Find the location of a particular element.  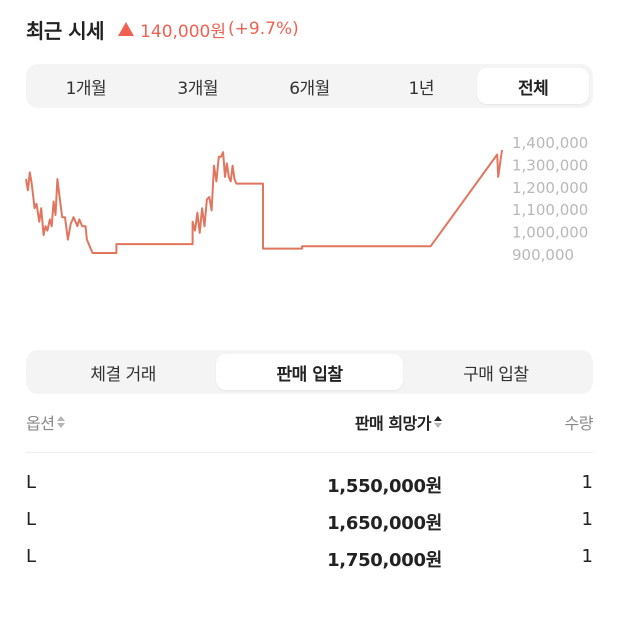

tab-sell-bids: 판매 입찰 is located at coordinates (309, 372).